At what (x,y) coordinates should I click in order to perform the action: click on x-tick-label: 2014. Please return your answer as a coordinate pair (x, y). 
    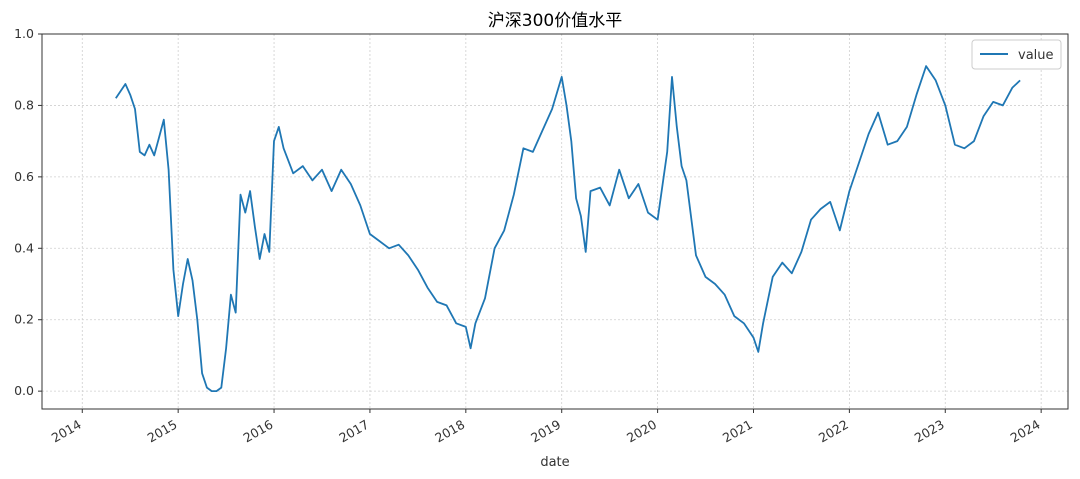
    Looking at the image, I should click on (66, 431).